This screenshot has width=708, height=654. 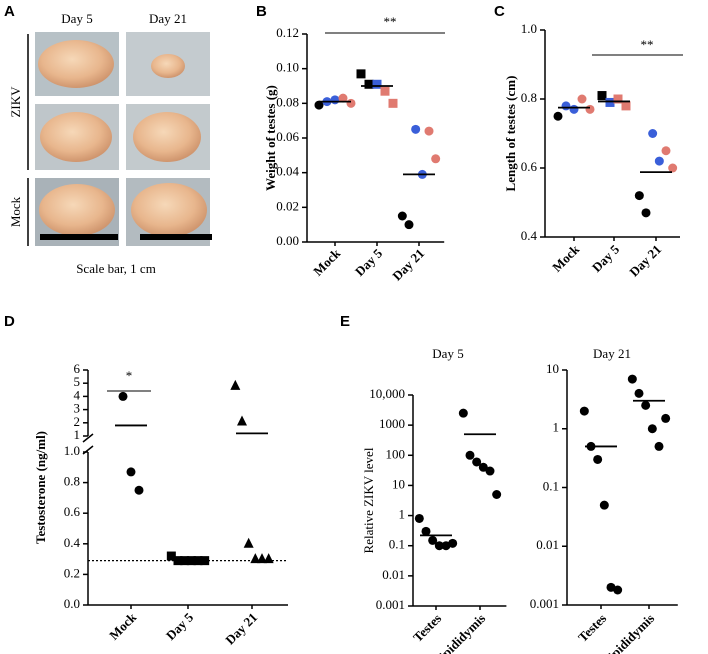 What do you see at coordinates (287, 101) in the screenshot?
I see `y-tick-label: 0.08` at bounding box center [287, 101].